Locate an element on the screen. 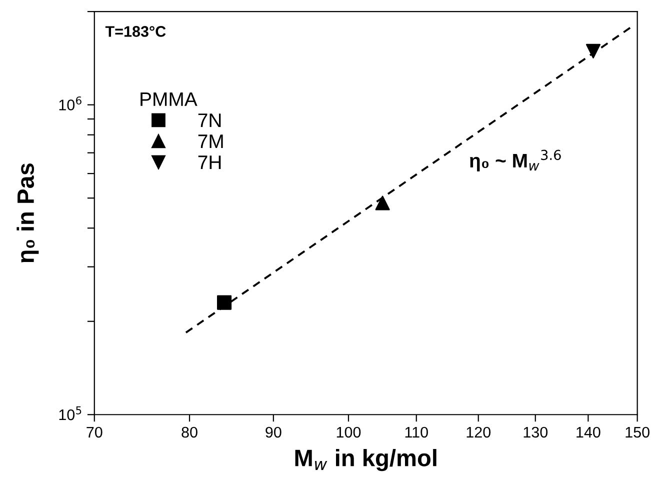 The height and width of the screenshot is (481, 651). y-tick-label: 10$^{5}$ is located at coordinates (70, 413).